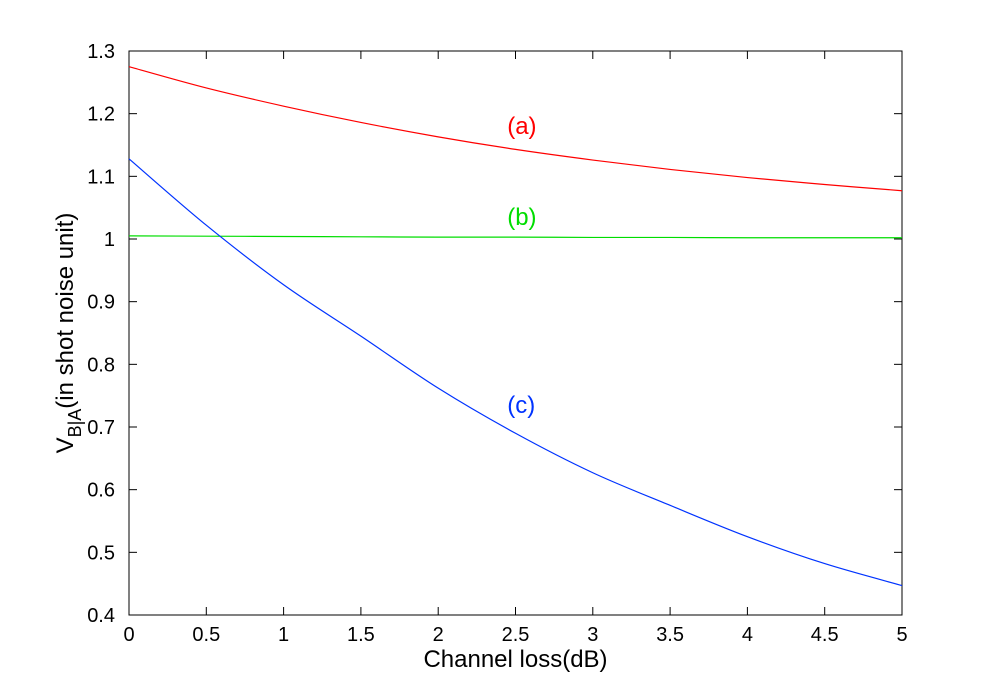 Image resolution: width=996 pixels, height=691 pixels. What do you see at coordinates (361, 635) in the screenshot?
I see `x-tick-label: 1.5` at bounding box center [361, 635].